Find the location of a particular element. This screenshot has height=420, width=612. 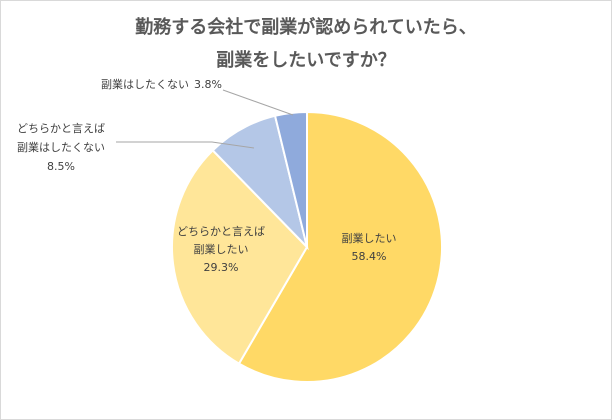

data-label-4: 副業はしたくない 3.8% is located at coordinates (161, 84).